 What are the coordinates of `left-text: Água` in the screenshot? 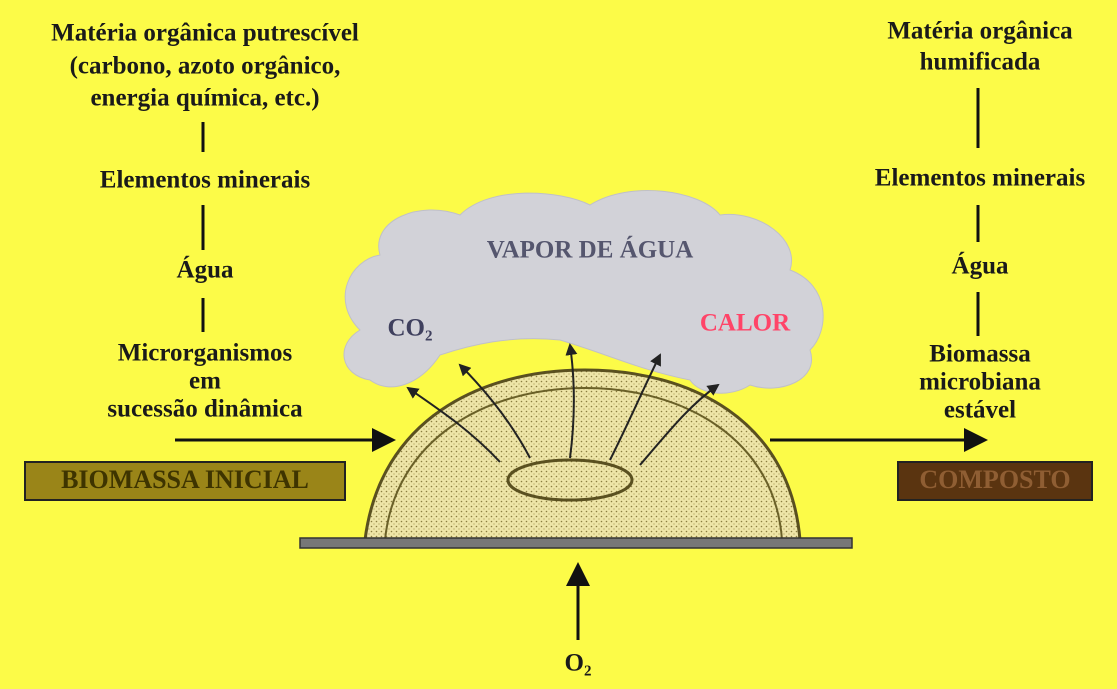 It's located at (205, 270).